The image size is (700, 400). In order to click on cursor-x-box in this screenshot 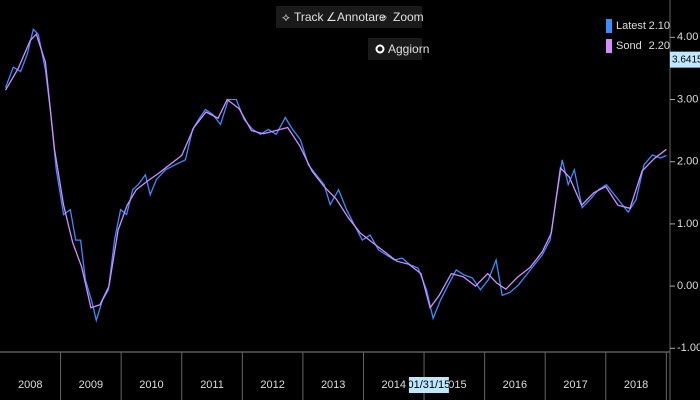, I will do `click(428, 385)`.